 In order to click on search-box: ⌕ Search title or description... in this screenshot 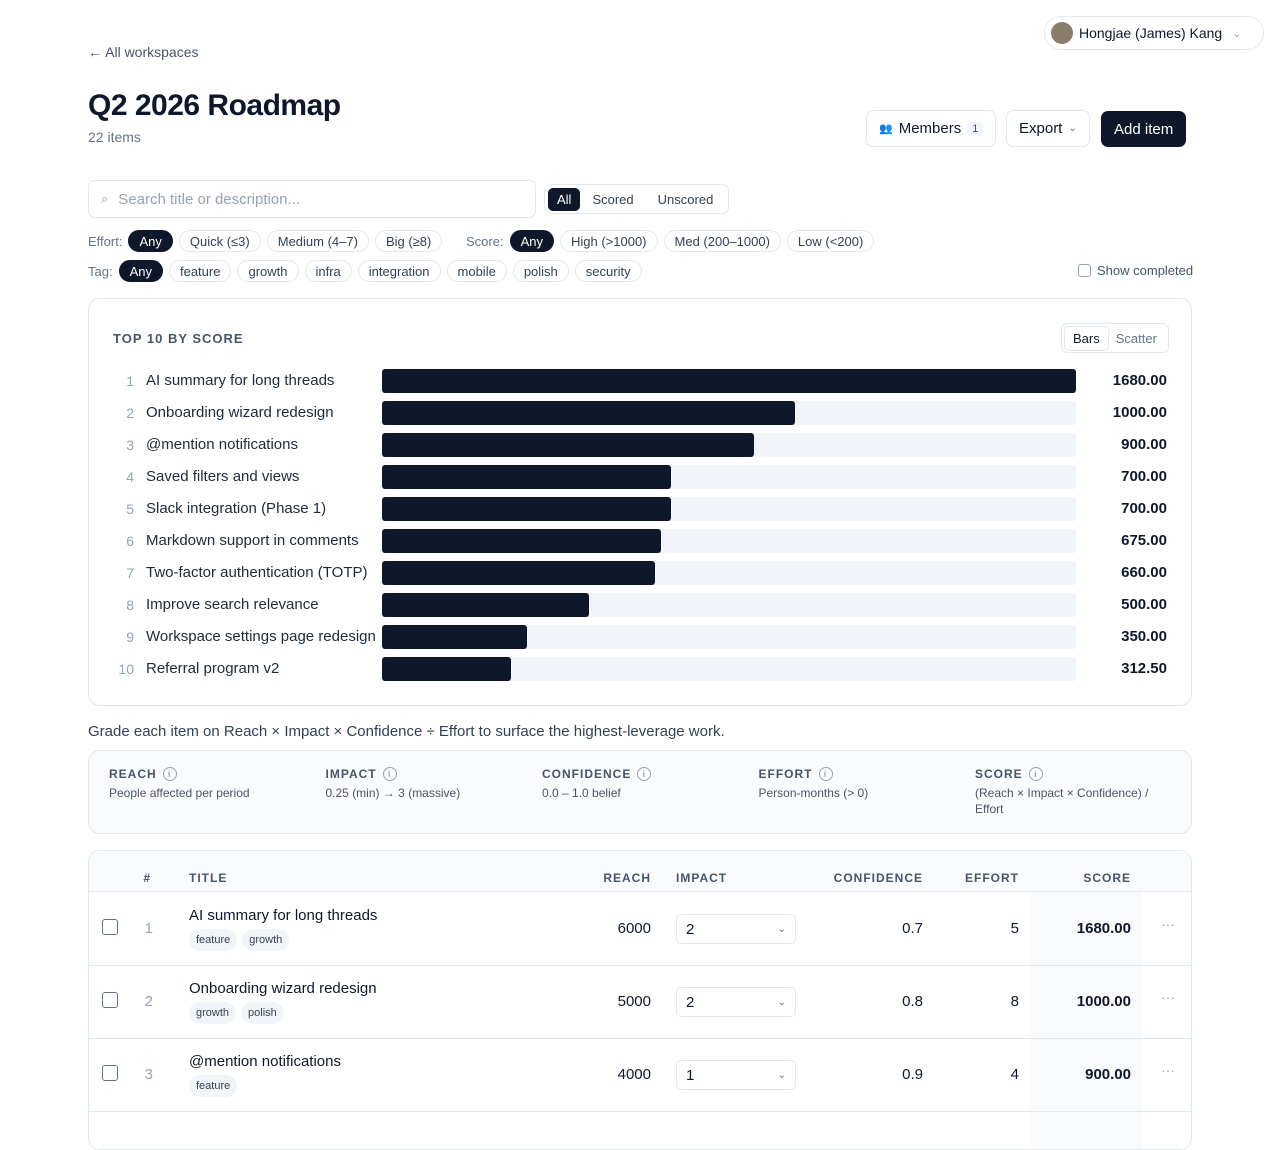, I will do `click(312, 199)`.